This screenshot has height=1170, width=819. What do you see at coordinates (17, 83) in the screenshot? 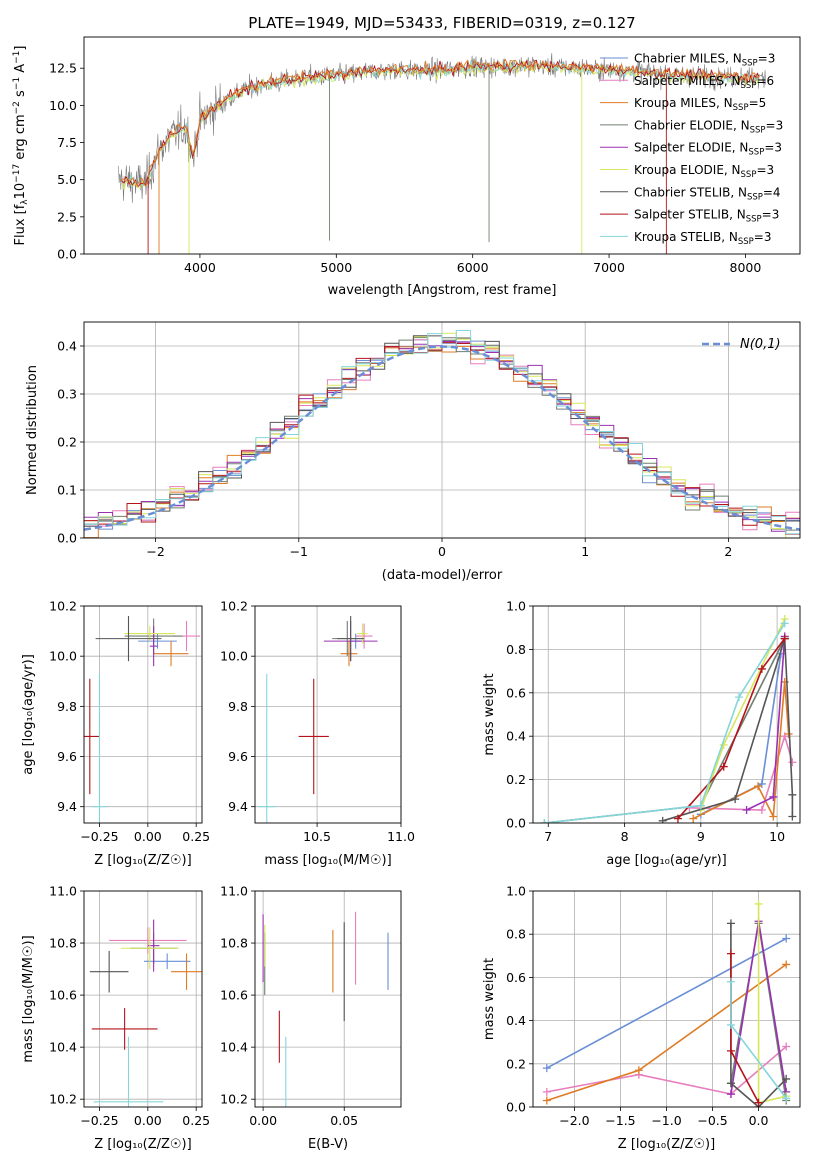
I see `y-label-part: −1` at bounding box center [17, 83].